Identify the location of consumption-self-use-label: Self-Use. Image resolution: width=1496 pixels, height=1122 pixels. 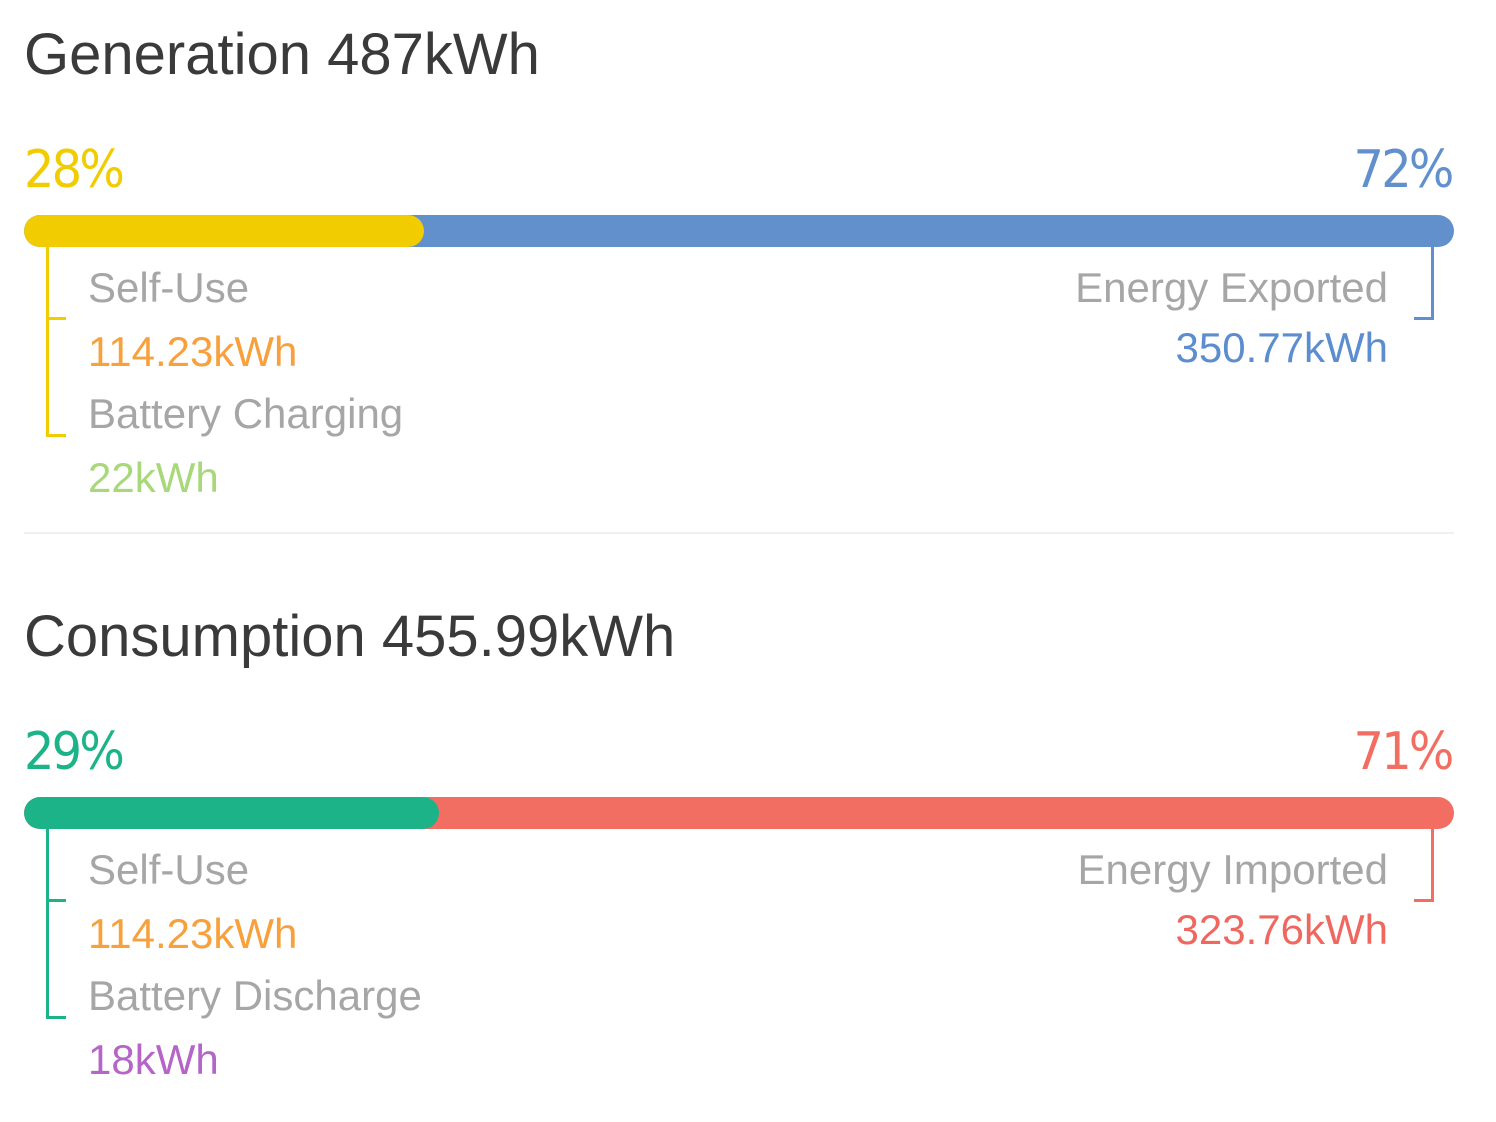
(169, 869).